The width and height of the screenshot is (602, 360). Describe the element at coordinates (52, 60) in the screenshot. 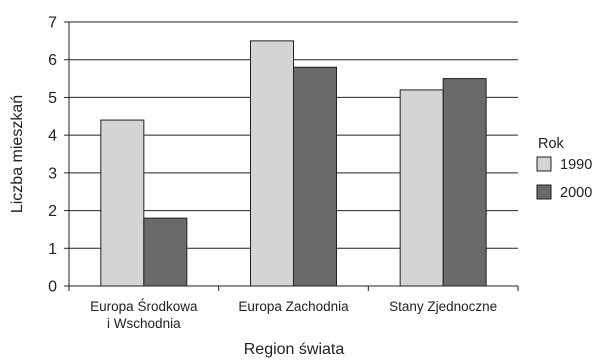

I see `y-tick-label: 6` at that location.